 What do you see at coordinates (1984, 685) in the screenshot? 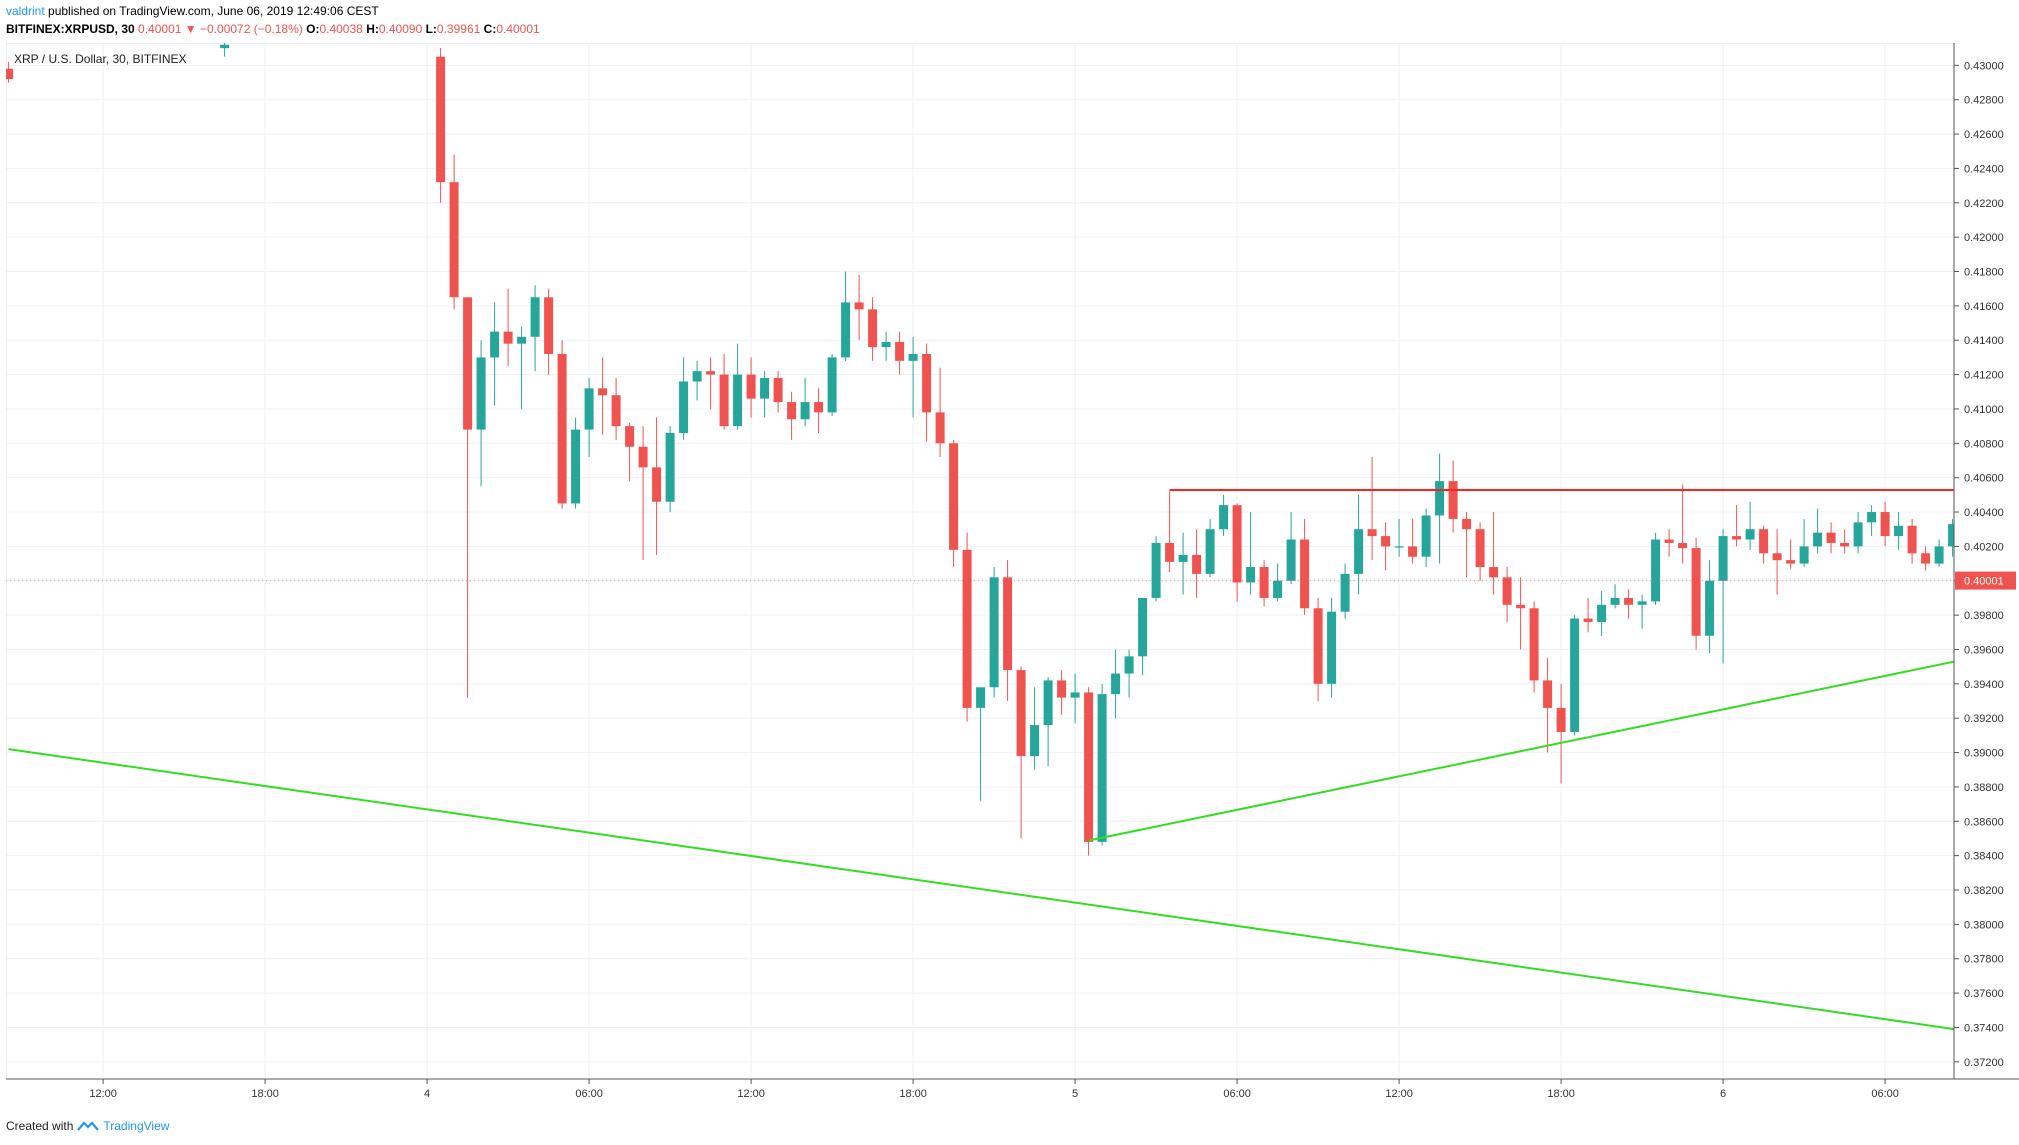
I see `y-tick-label: 0.39400` at bounding box center [1984, 685].